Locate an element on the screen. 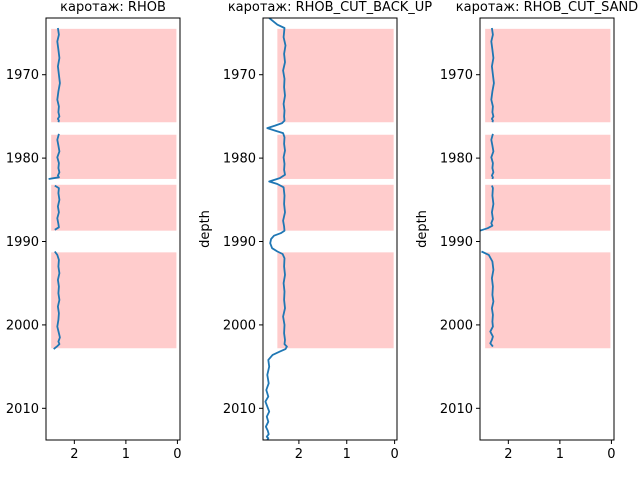 The image size is (640, 480). track-title: каротаж: RHOB_CUT_BACK_UP is located at coordinates (330, 7).